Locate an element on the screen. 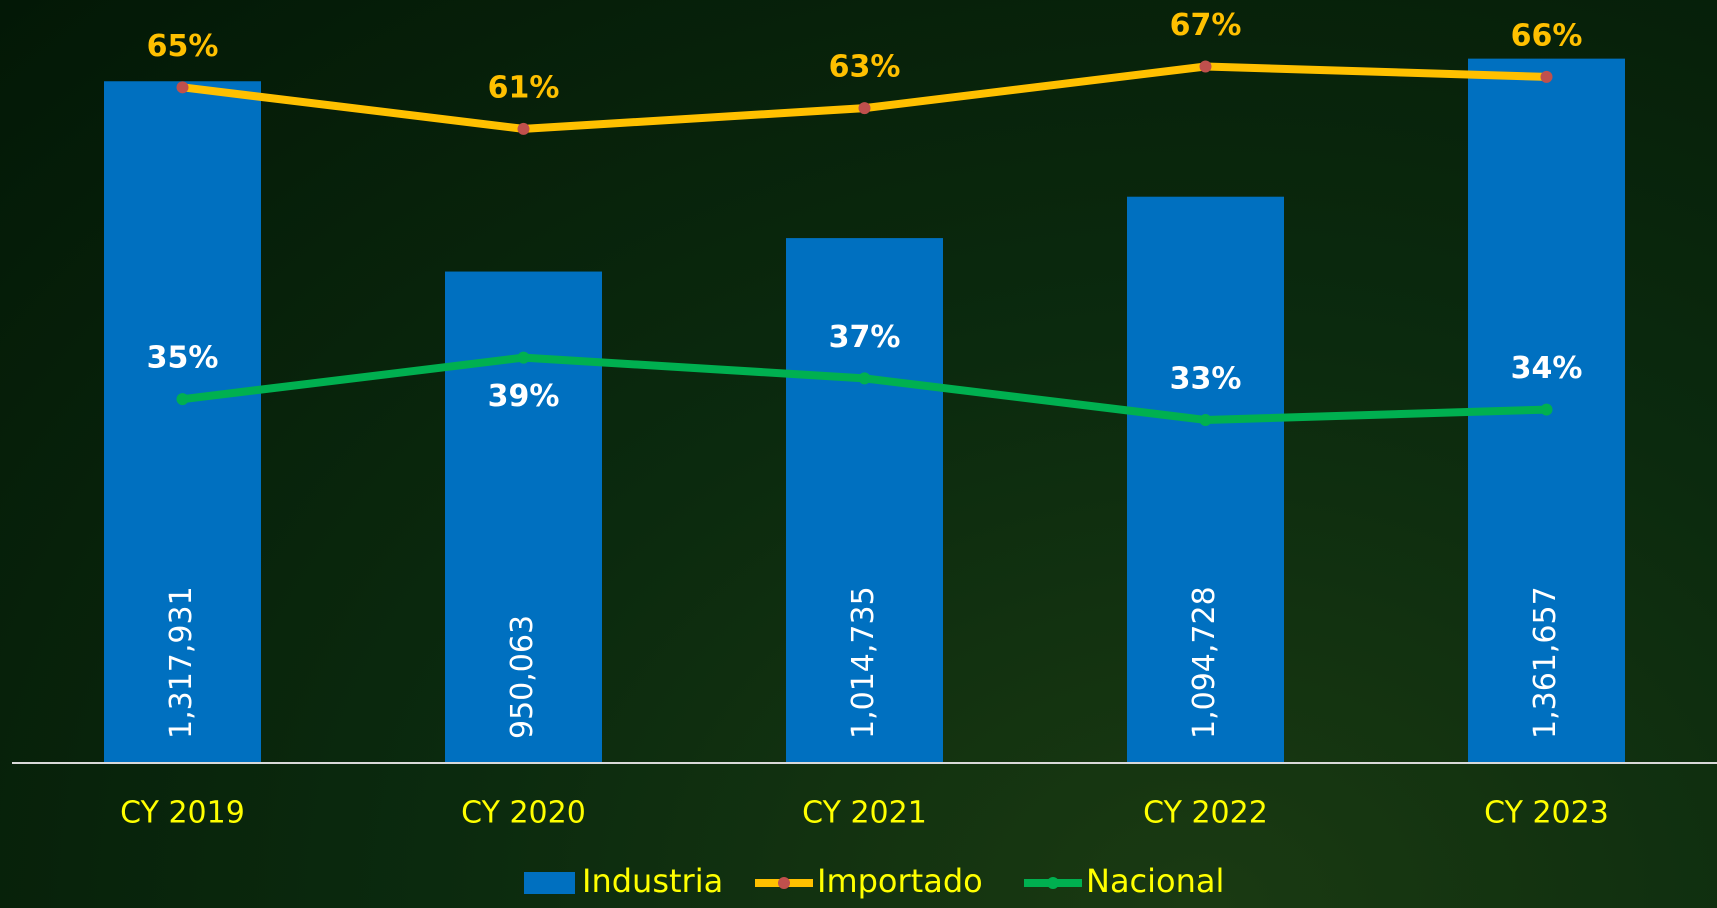 The height and width of the screenshot is (908, 1717). bar-value-label: 1,317,931 is located at coordinates (181, 662).